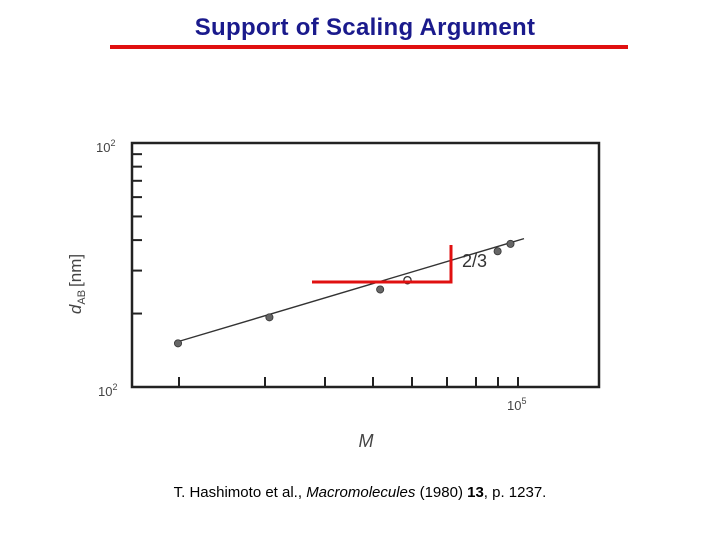 The image size is (720, 540). I want to click on slope-label: 2/3, so click(474, 261).